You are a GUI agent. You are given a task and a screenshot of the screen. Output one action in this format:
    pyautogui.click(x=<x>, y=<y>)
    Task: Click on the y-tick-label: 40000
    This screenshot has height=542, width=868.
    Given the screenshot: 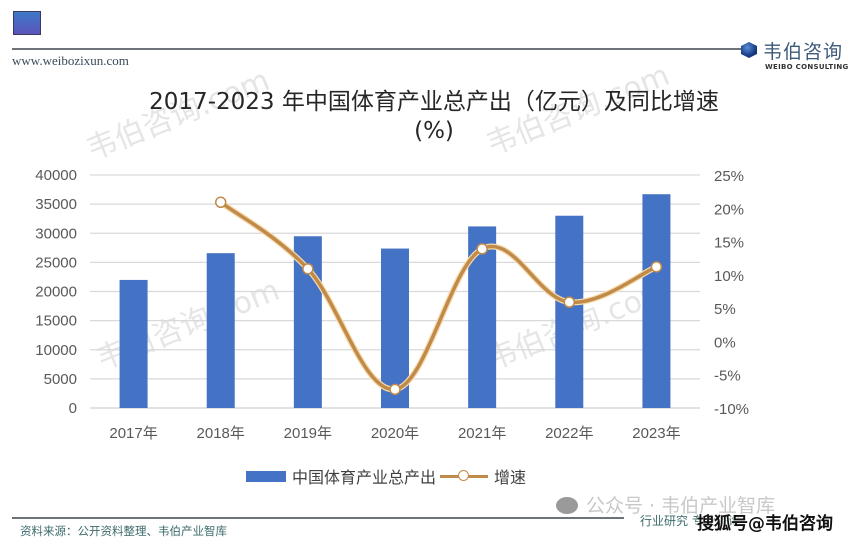 What is the action you would take?
    pyautogui.click(x=56, y=175)
    